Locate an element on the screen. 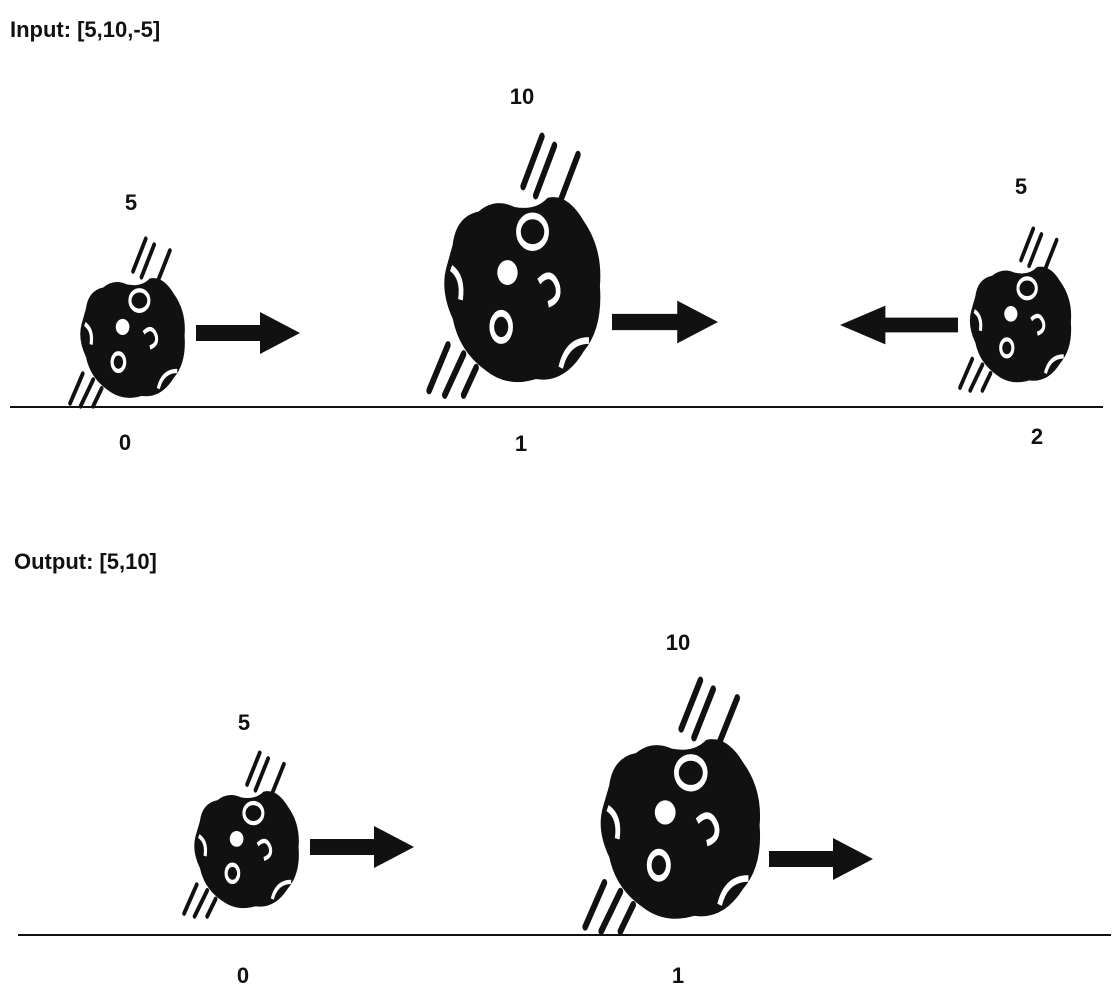 This screenshot has height=1005, width=1113. output-asteroid-1-size: 10 is located at coordinates (678, 642).